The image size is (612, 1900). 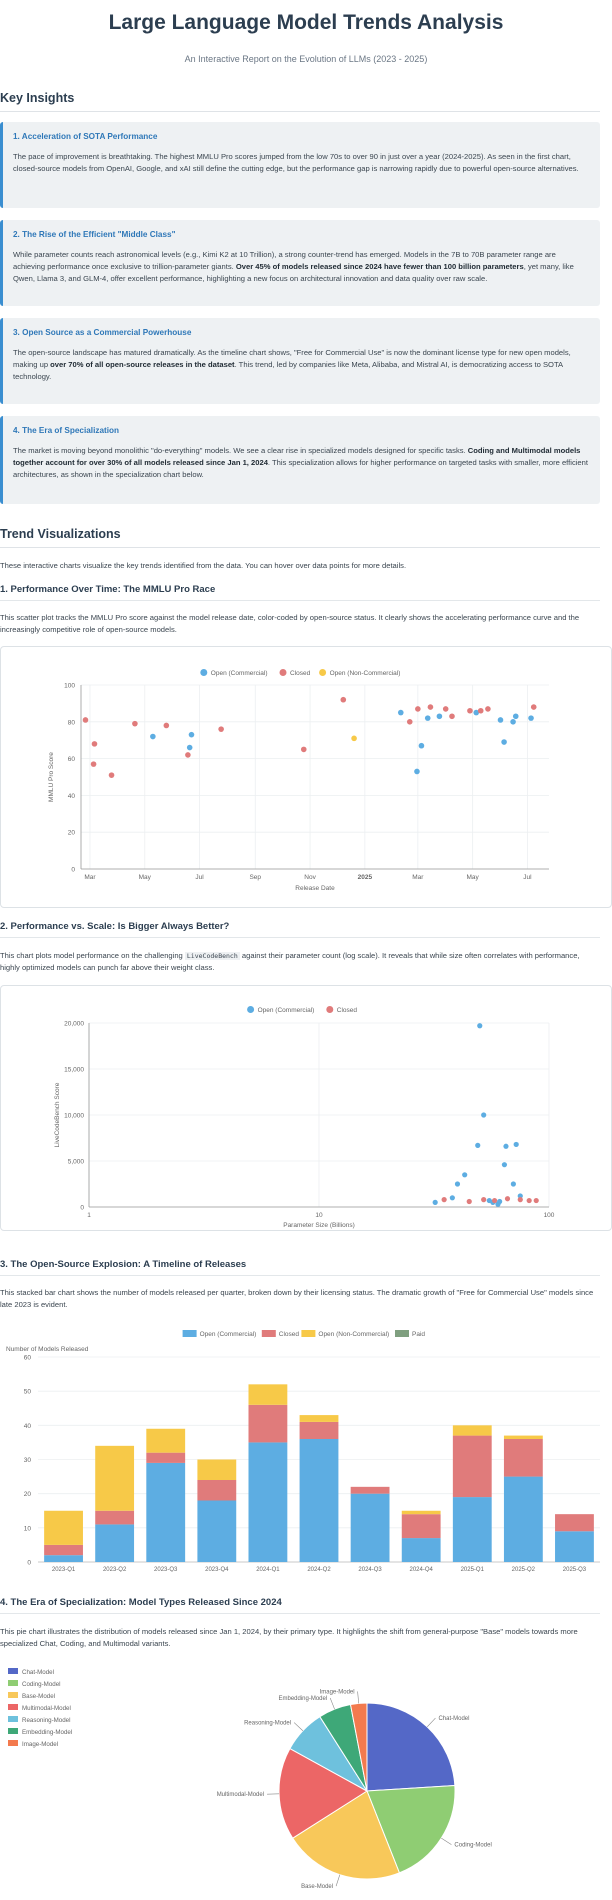 What do you see at coordinates (73, 870) in the screenshot?
I see `y-tick-label: 0` at bounding box center [73, 870].